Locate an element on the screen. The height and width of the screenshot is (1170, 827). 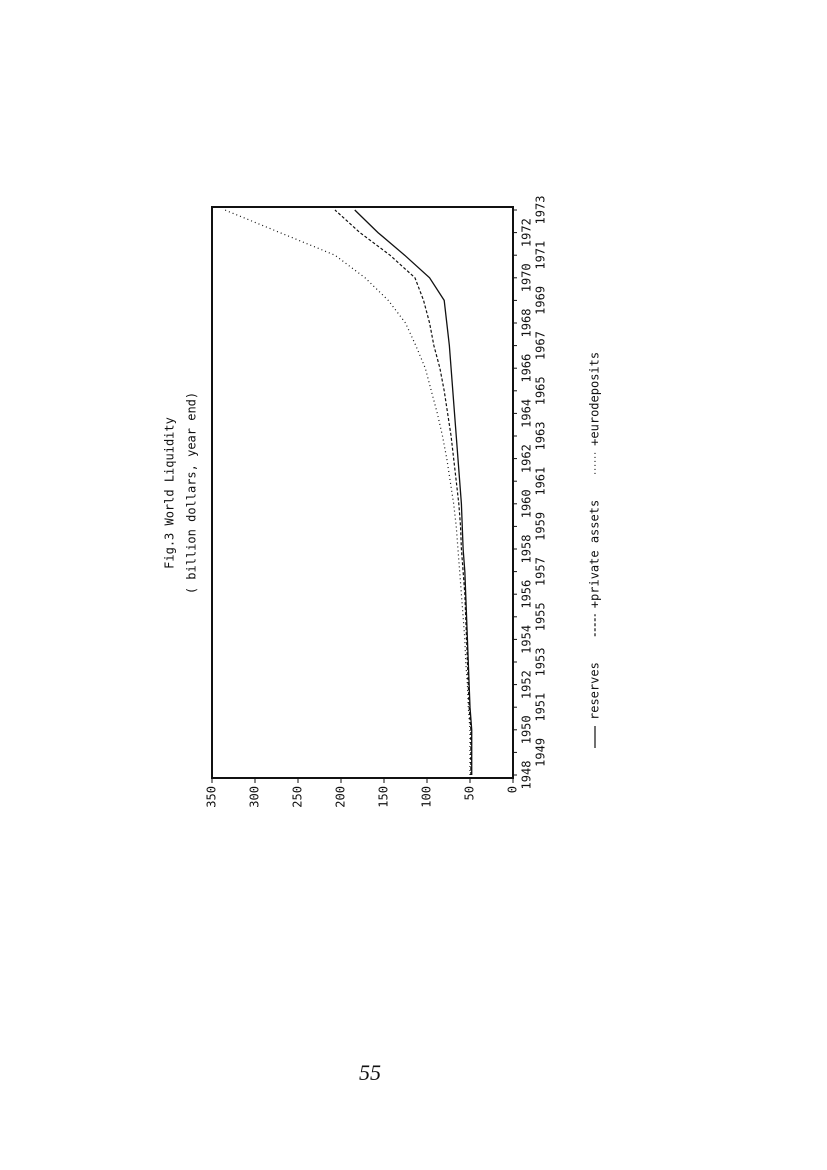
legend-label: +eurodeposits is located at coordinates (595, 399).